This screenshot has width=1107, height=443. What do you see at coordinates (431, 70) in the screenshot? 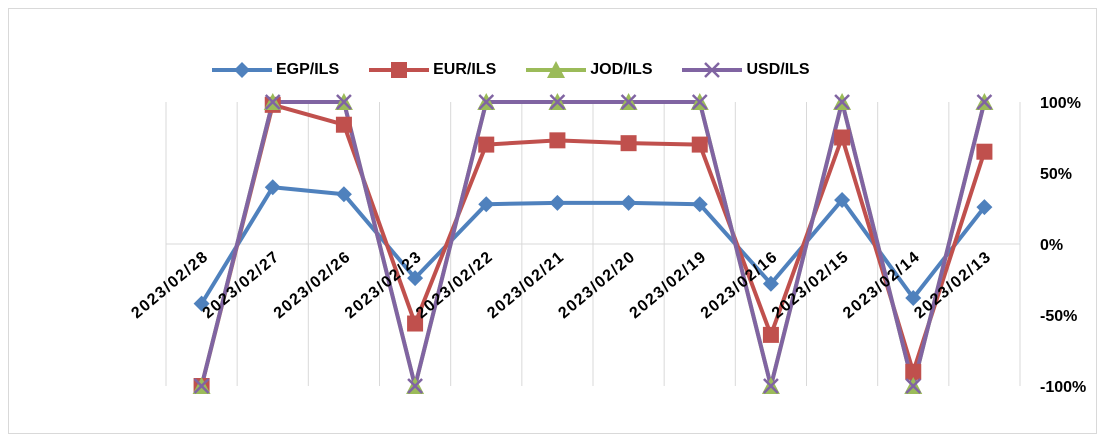
I see `legend-item-eur: EUR/ILS` at bounding box center [431, 70].